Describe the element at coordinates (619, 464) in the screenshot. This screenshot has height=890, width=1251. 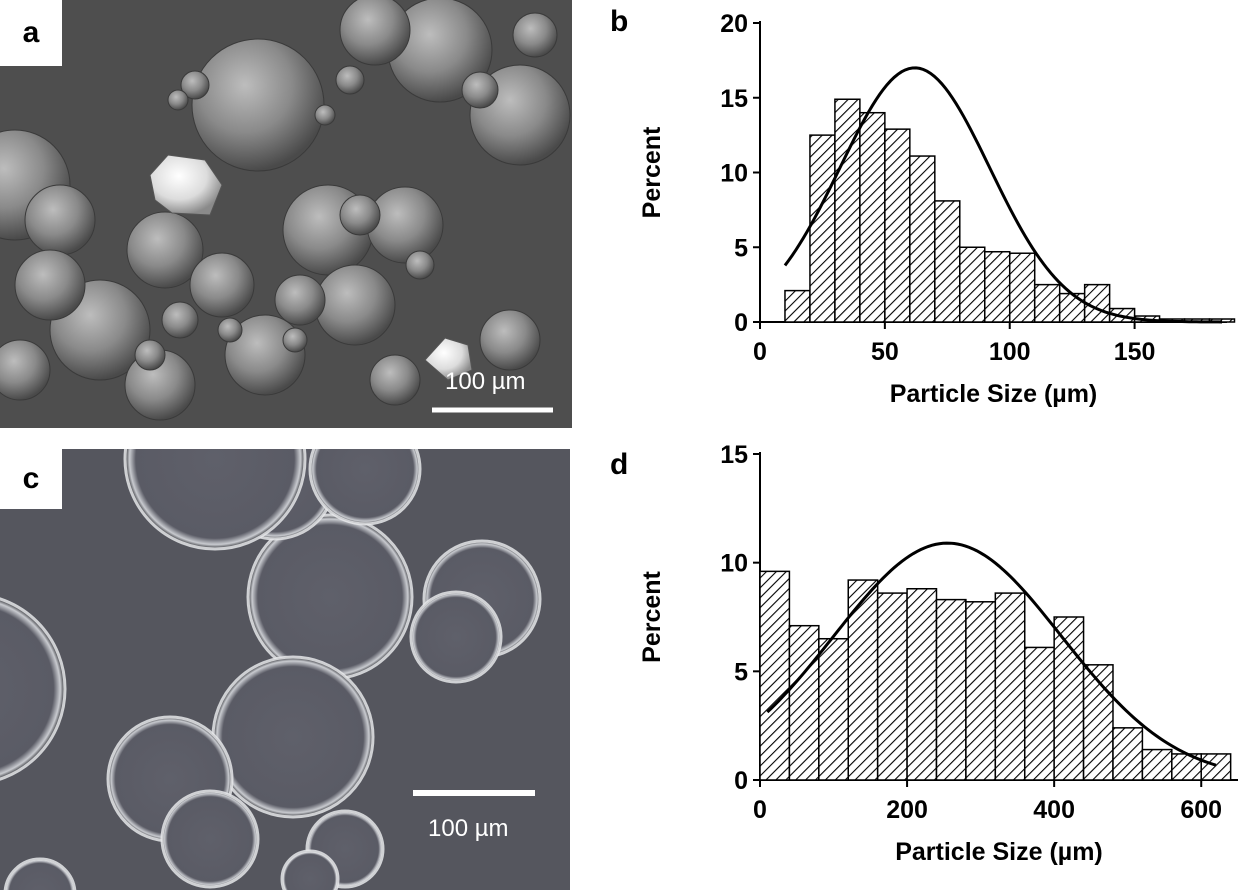
I see `panel-label-d: d` at that location.